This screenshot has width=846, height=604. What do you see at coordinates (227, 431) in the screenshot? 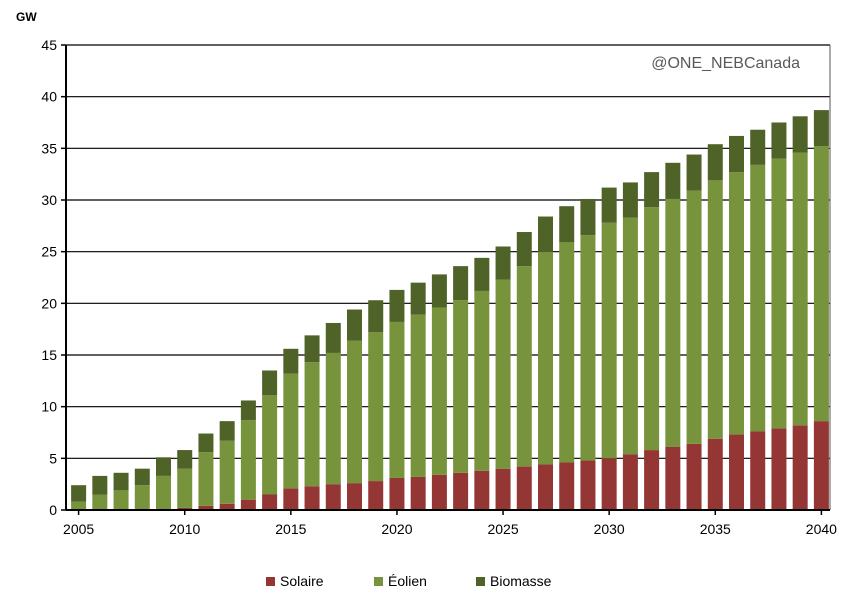
I see `bar-biomasse-2012` at bounding box center [227, 431].